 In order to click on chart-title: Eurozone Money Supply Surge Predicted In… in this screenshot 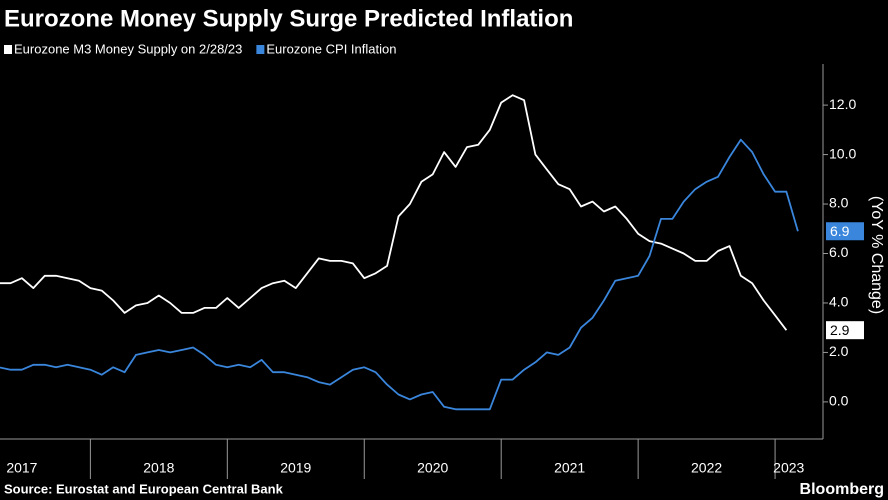, I will do `click(288, 18)`.